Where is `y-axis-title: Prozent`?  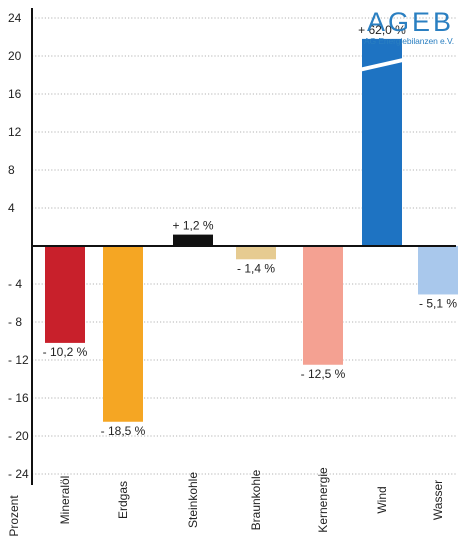
y-axis-title: Prozent is located at coordinates (14, 516).